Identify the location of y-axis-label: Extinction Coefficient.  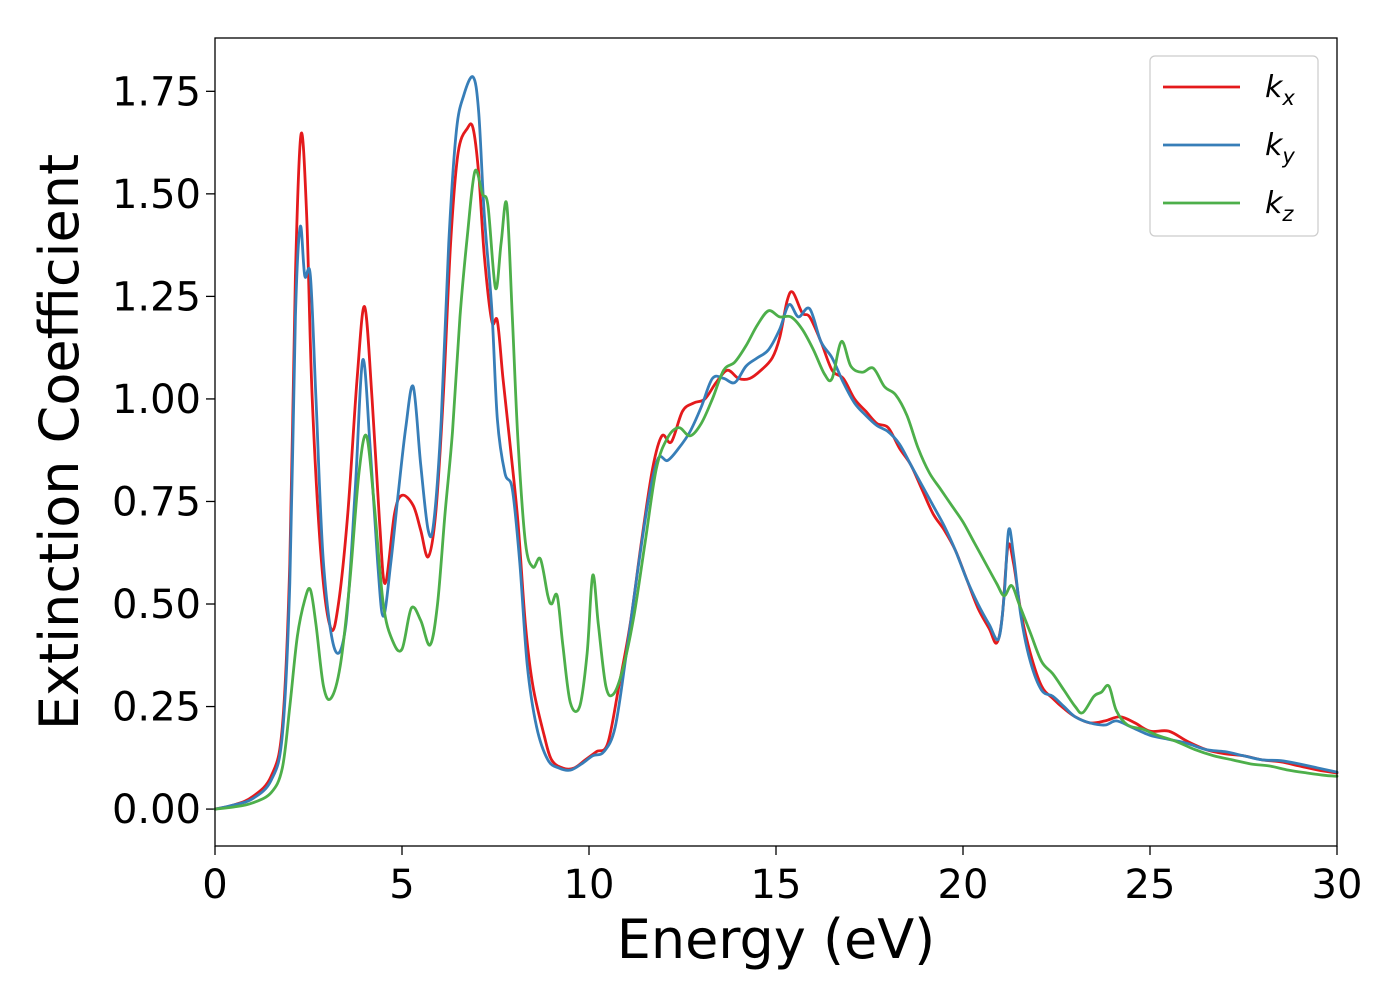
(59, 442).